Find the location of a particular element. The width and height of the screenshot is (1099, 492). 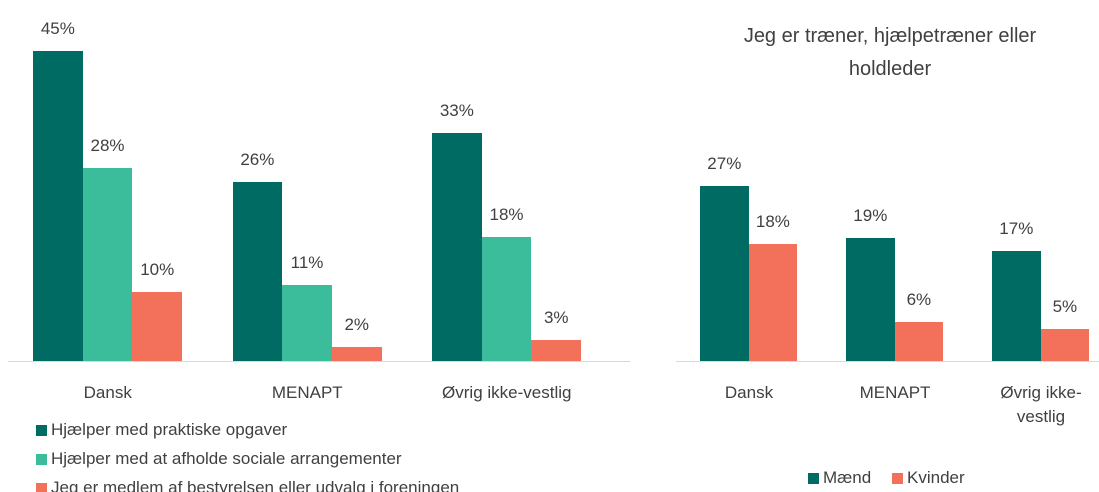

legend-label: Hjælper med praktiske opgaver is located at coordinates (169, 429).